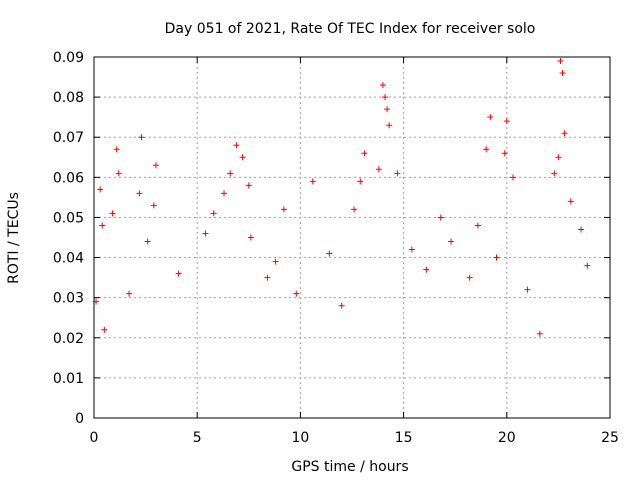  Describe the element at coordinates (94, 438) in the screenshot. I see `x-tick-label: 0` at that location.